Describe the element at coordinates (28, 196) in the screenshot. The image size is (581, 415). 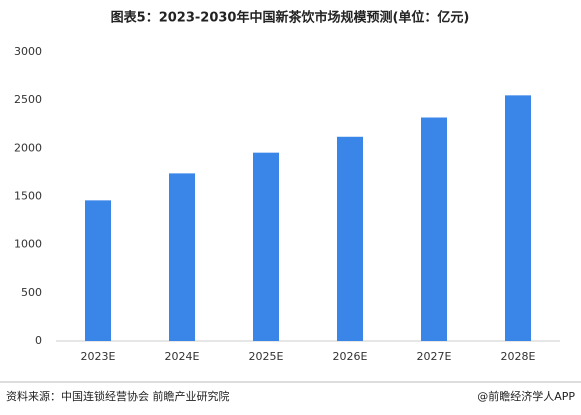
I see `y-tick-label: 1500` at that location.